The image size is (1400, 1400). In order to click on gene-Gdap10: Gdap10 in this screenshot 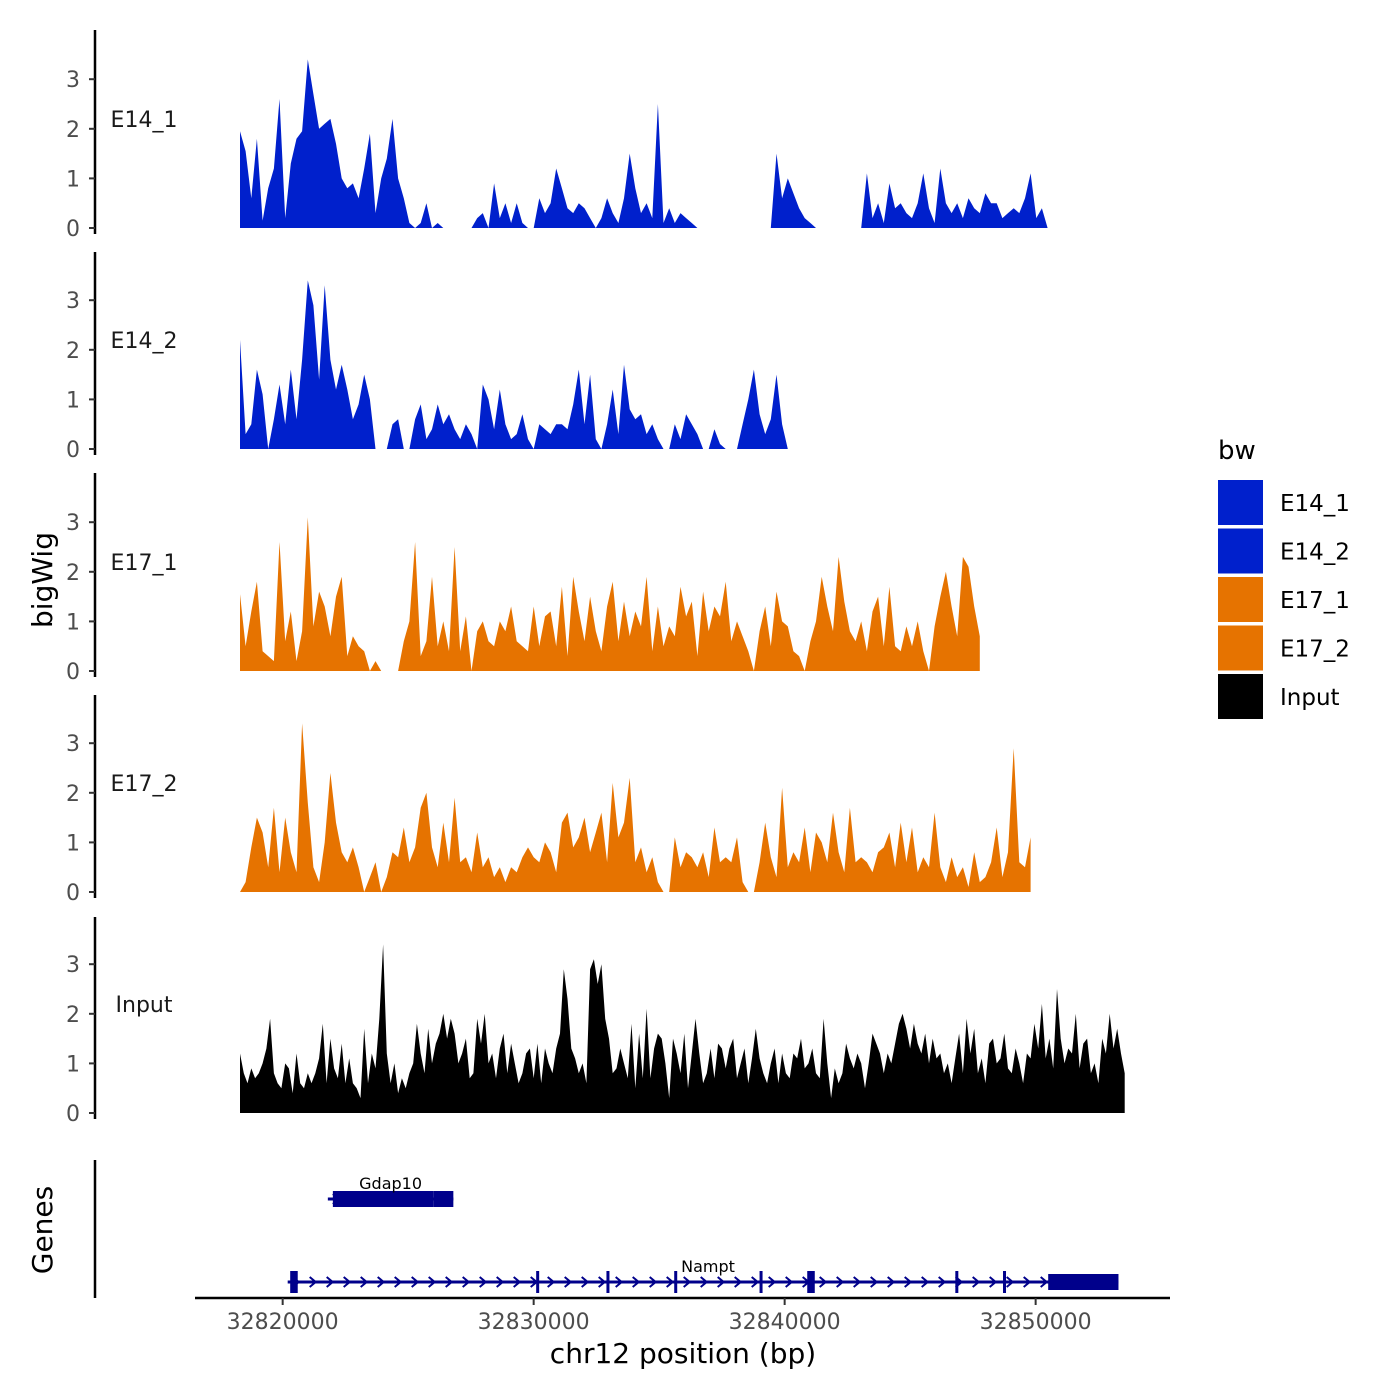, I will do `click(390, 1190)`.